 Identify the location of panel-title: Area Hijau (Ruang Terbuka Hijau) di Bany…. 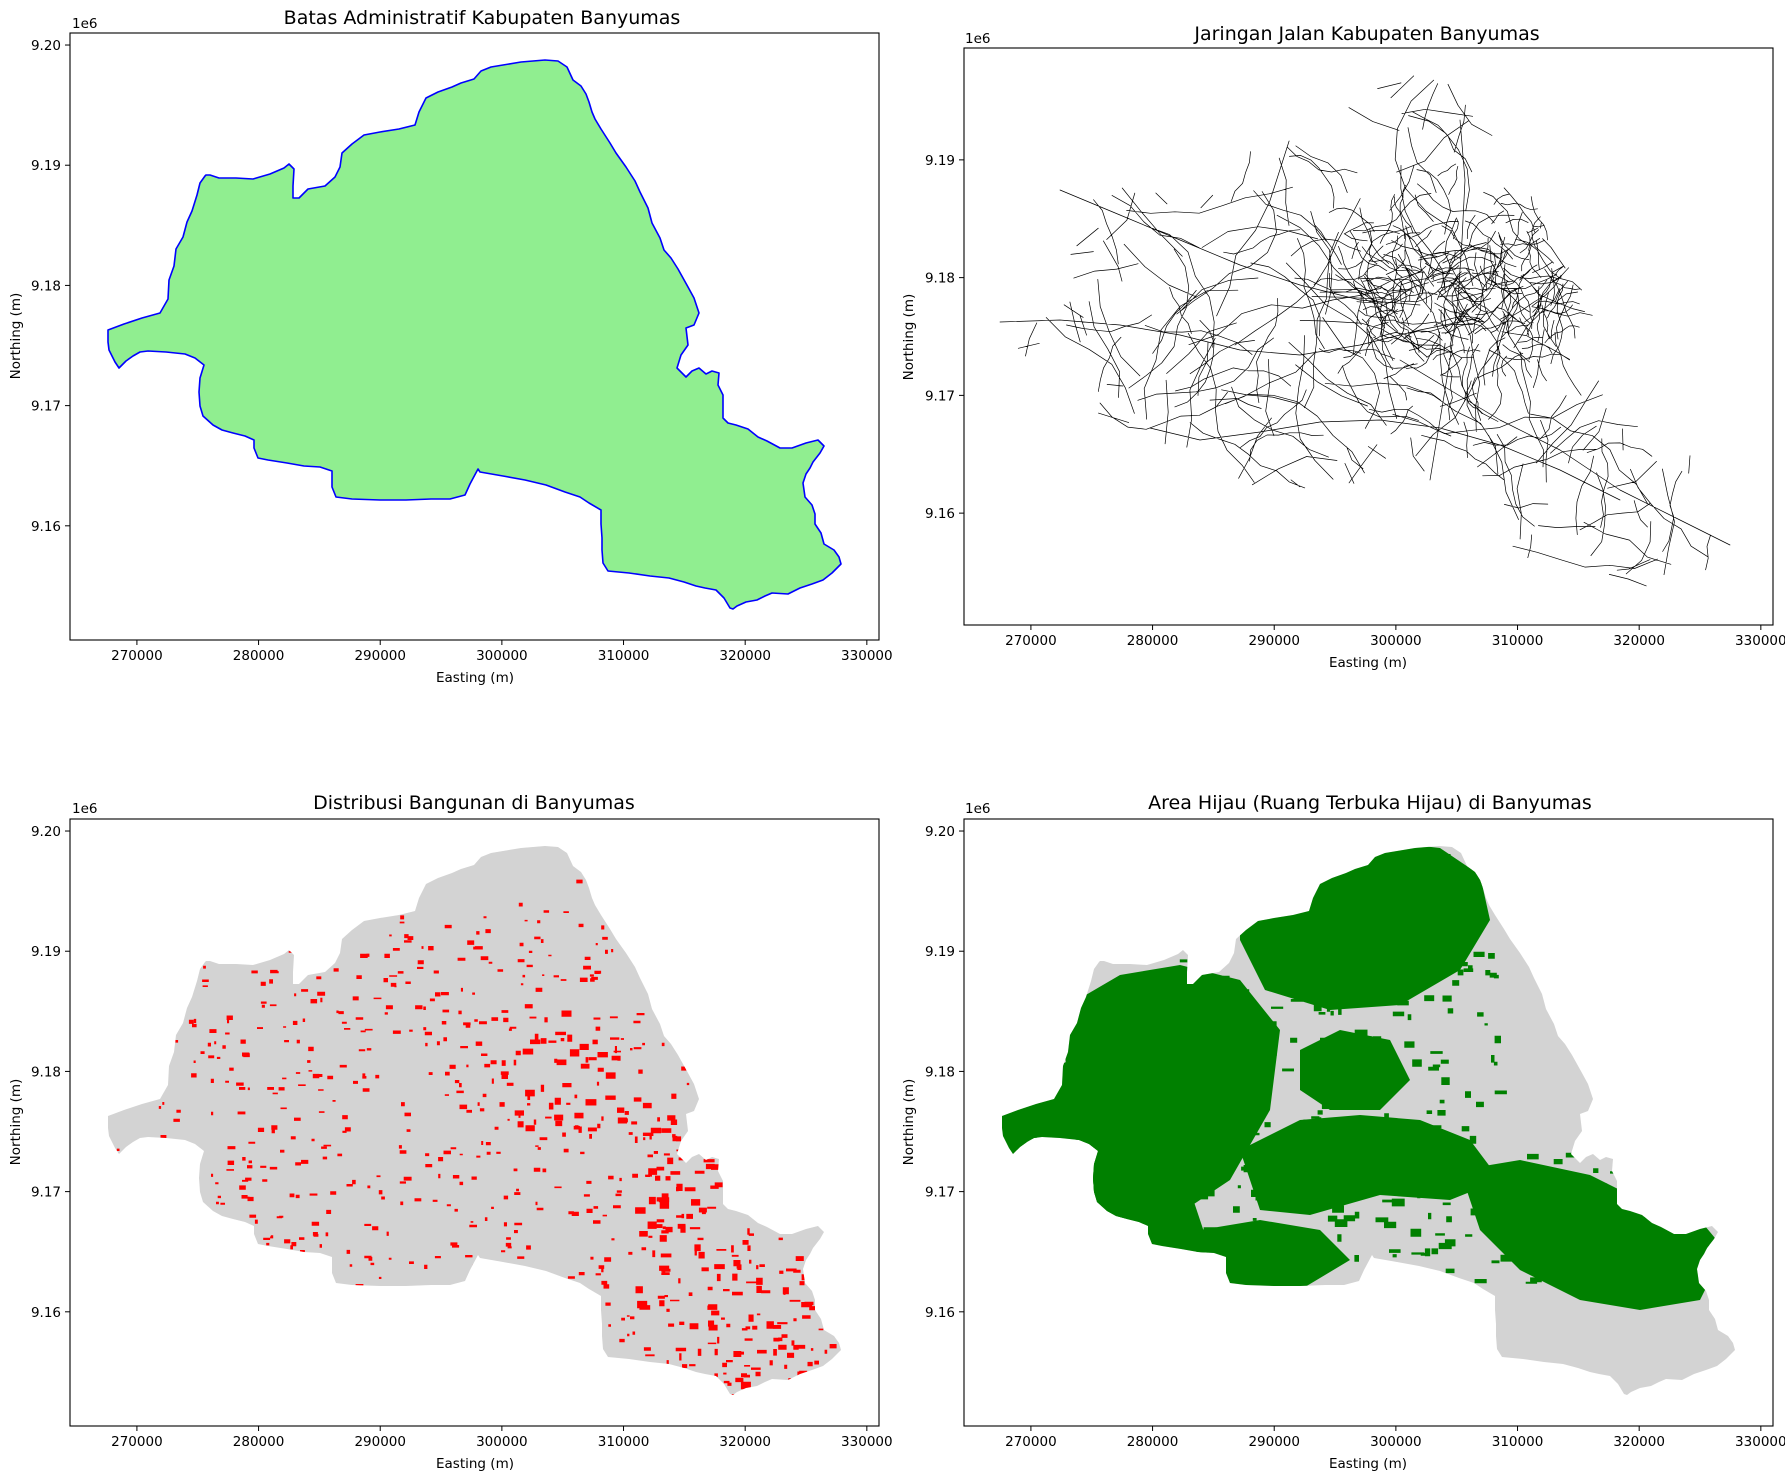
(1370, 803).